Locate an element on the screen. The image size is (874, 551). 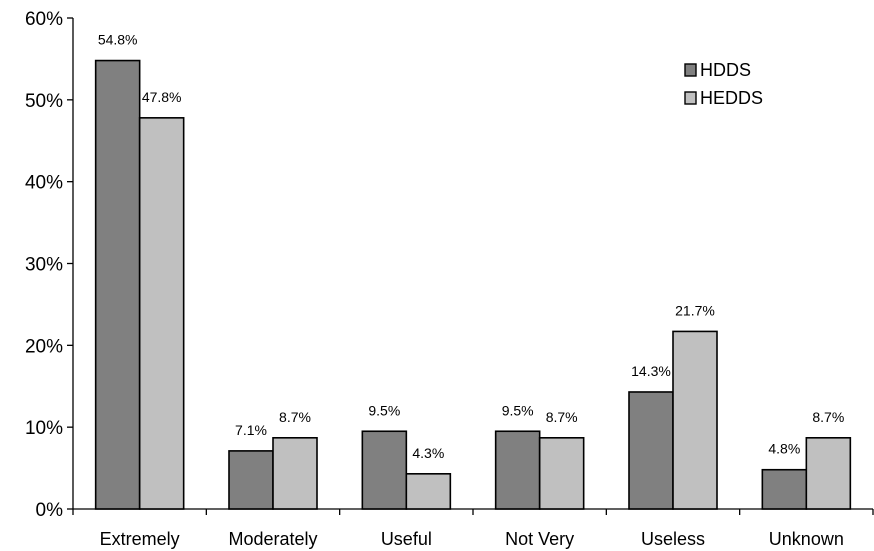
x-category-label: Unknown is located at coordinates (806, 539).